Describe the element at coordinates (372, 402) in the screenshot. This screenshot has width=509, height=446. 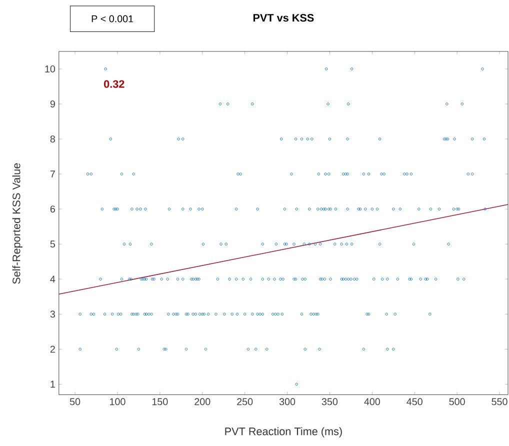
I see `x-tick-label: 400` at that location.